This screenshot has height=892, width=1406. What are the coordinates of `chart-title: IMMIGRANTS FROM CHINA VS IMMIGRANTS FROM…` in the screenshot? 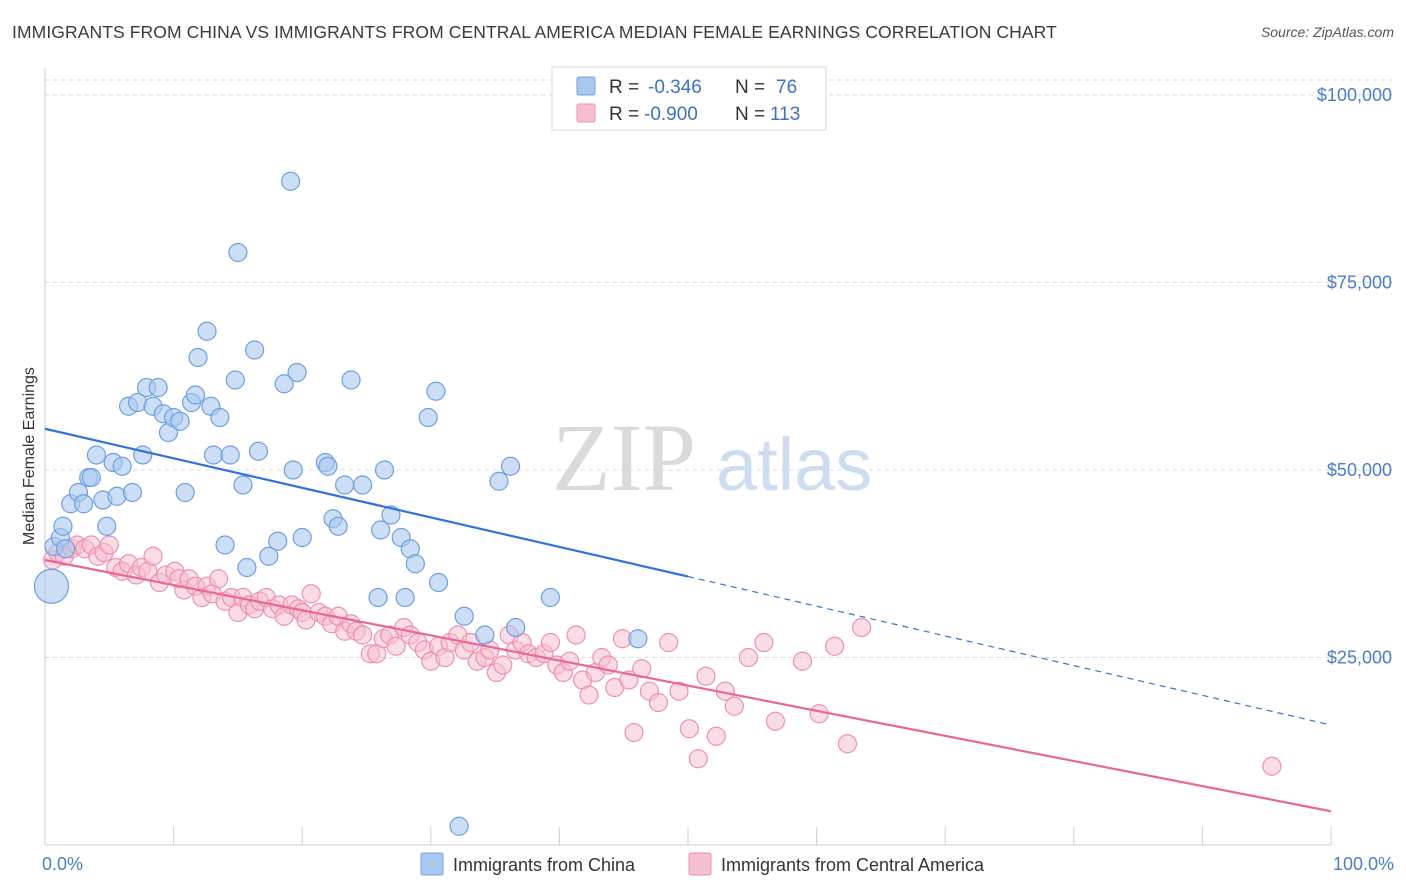 It's located at (534, 32).